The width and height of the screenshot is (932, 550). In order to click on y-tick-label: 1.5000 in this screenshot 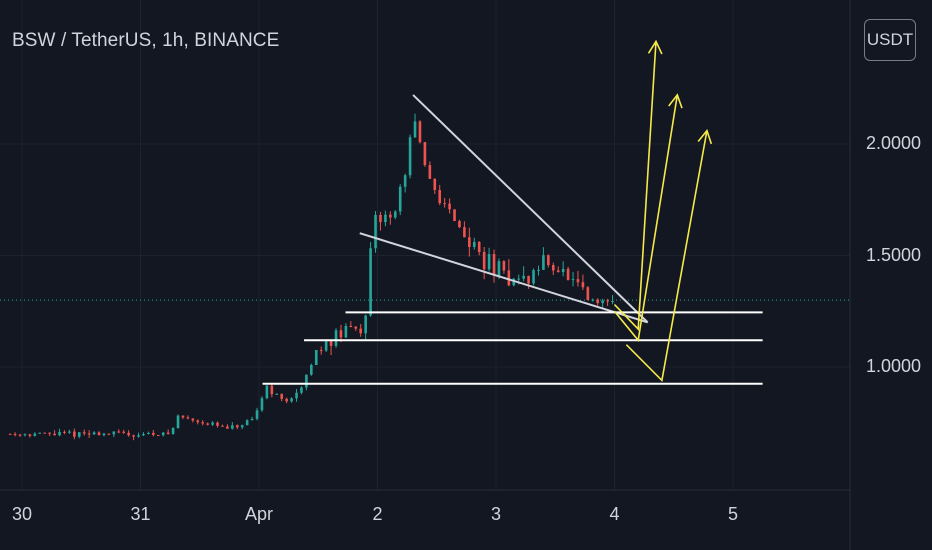, I will do `click(894, 254)`.